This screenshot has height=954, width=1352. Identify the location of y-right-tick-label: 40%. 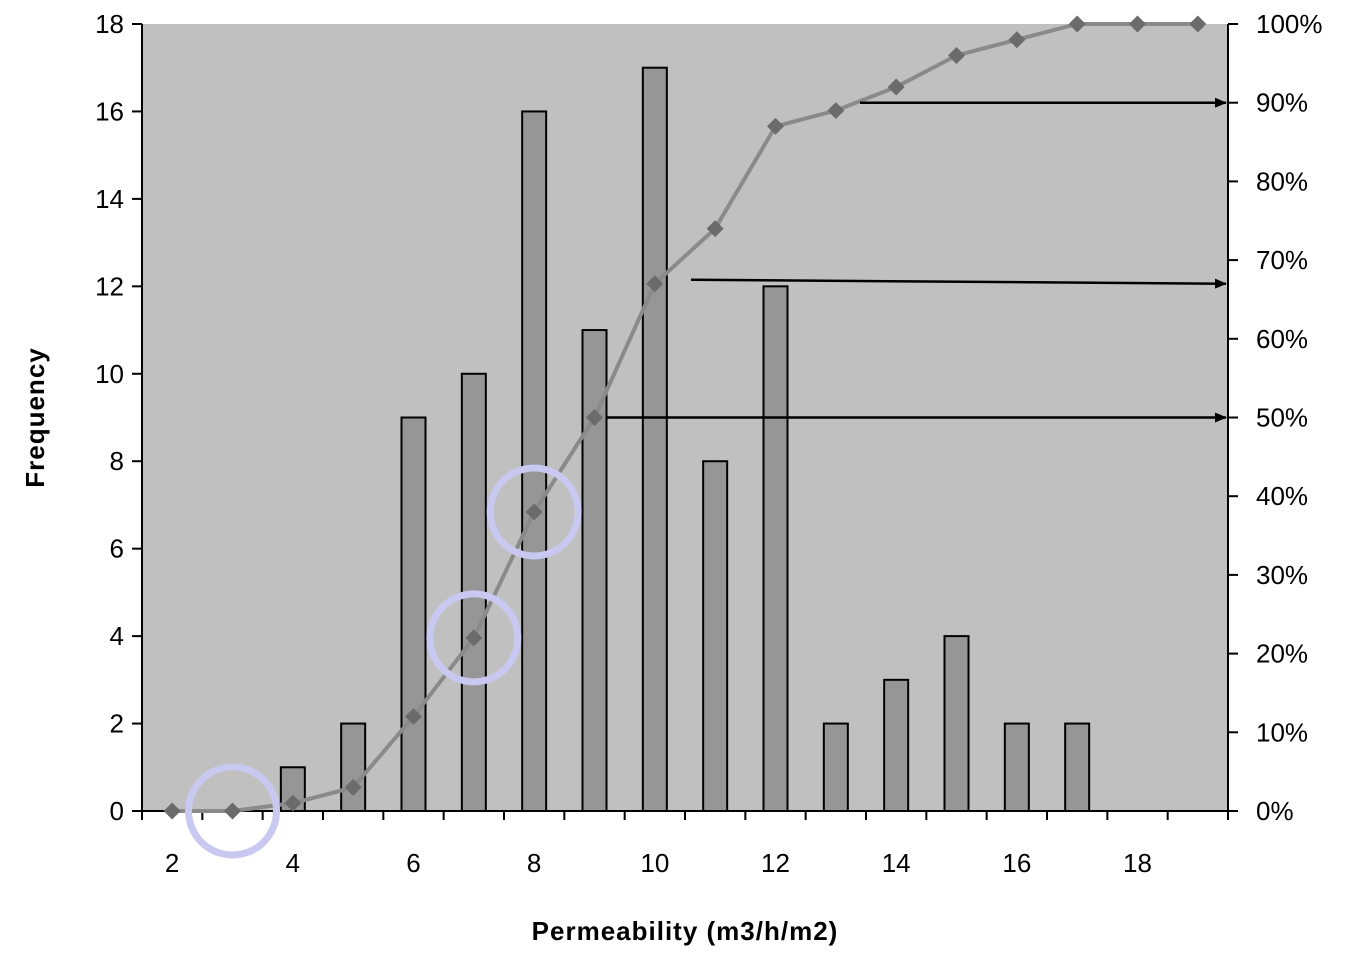
(1282, 496).